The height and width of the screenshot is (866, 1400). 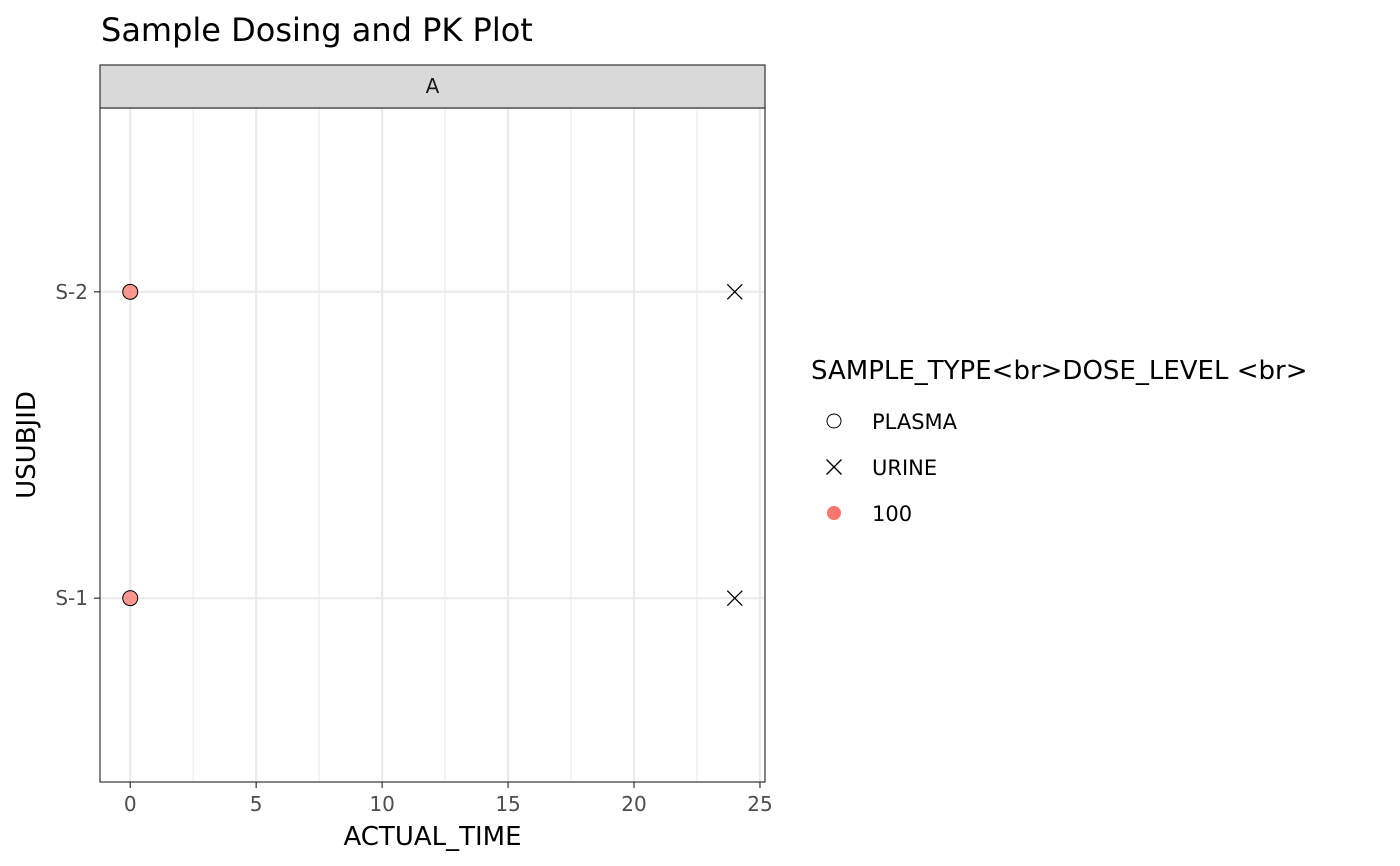 I want to click on legend-key-cross, so click(x=834, y=467).